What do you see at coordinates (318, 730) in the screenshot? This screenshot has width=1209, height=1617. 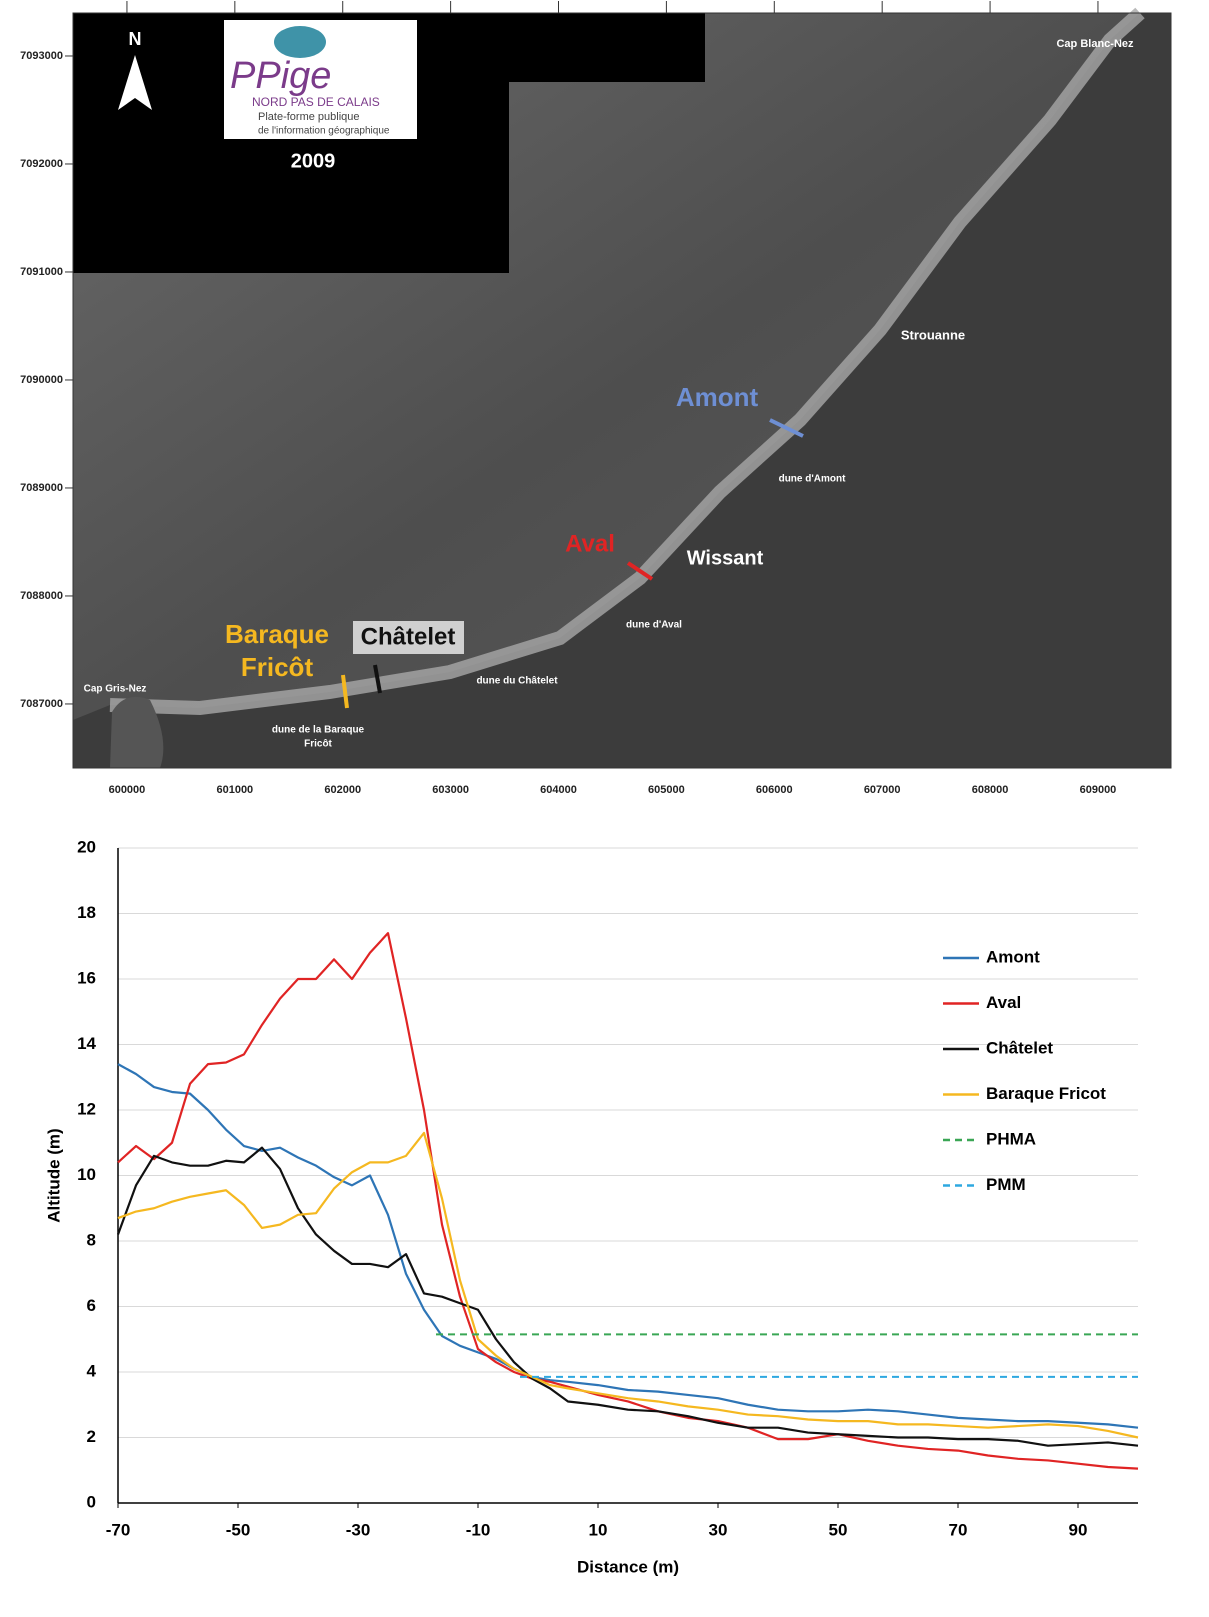 I see `place: dune de la Baraque` at bounding box center [318, 730].